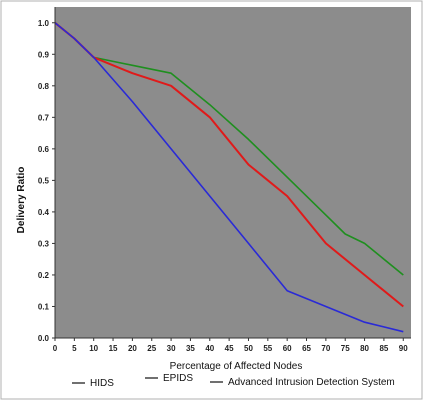  I want to click on legend-label: HIDS, so click(102, 383).